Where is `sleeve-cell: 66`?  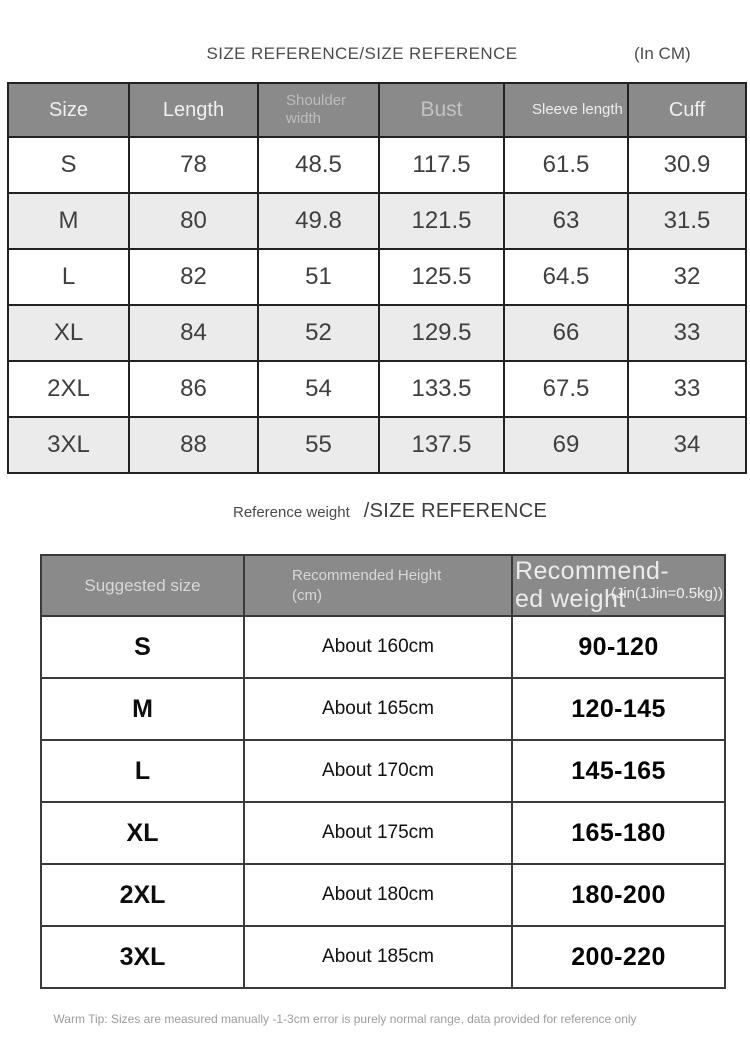
sleeve-cell: 66 is located at coordinates (566, 333).